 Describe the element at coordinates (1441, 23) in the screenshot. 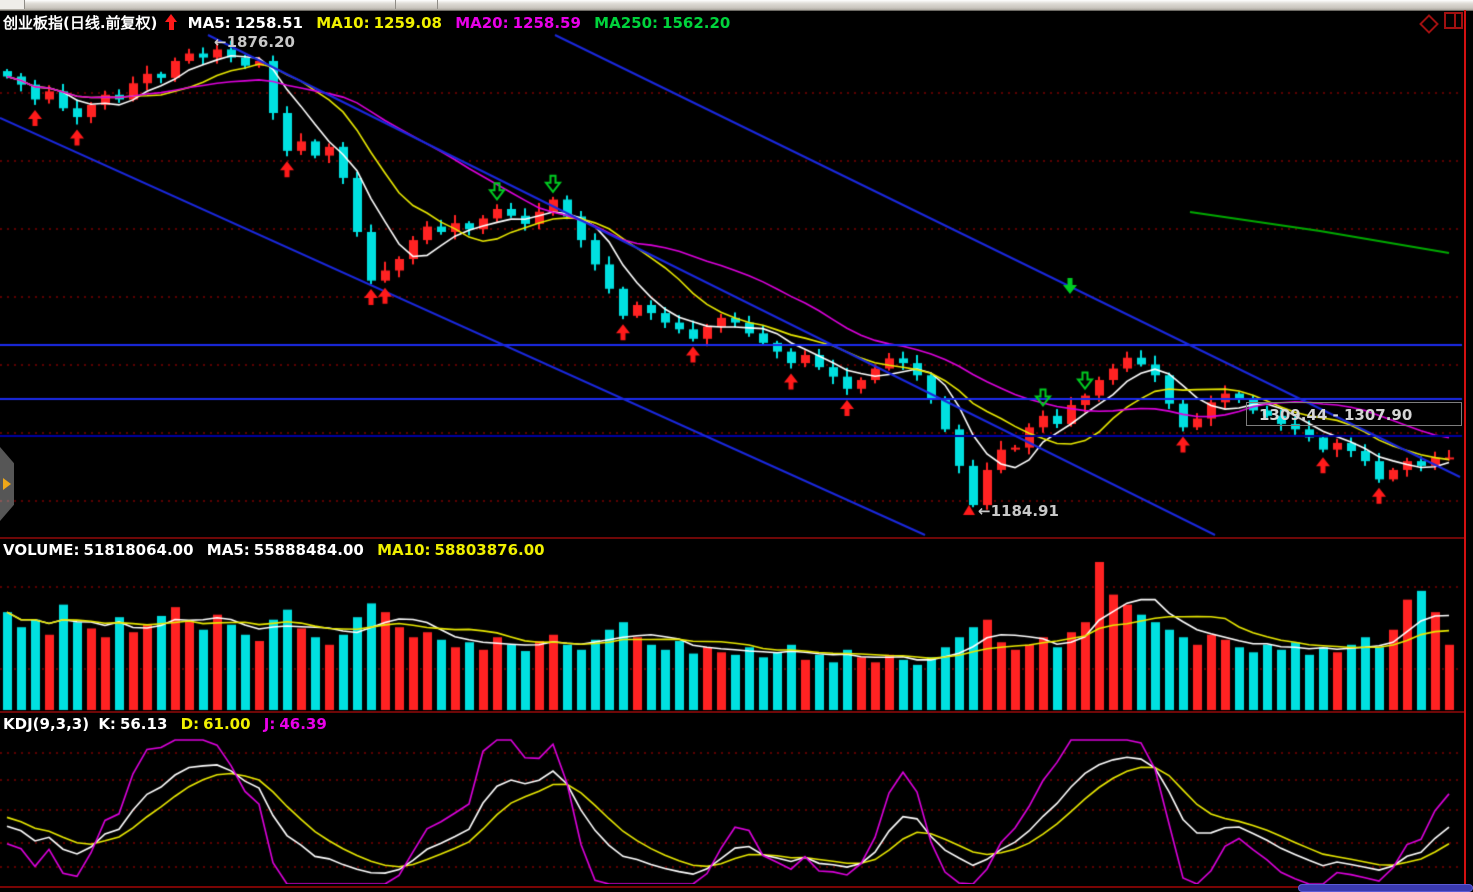

I see `corner-toolbar` at that location.